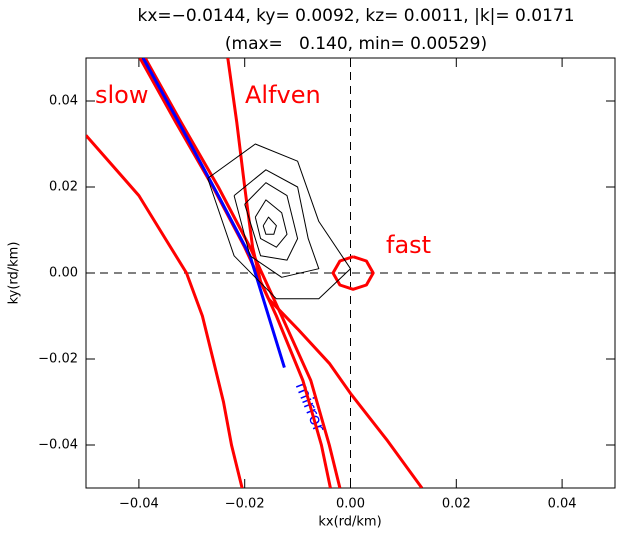 This screenshot has width=636, height=534. What do you see at coordinates (349, 522) in the screenshot?
I see `x-axis-label: kx(rd/km)` at bounding box center [349, 522].